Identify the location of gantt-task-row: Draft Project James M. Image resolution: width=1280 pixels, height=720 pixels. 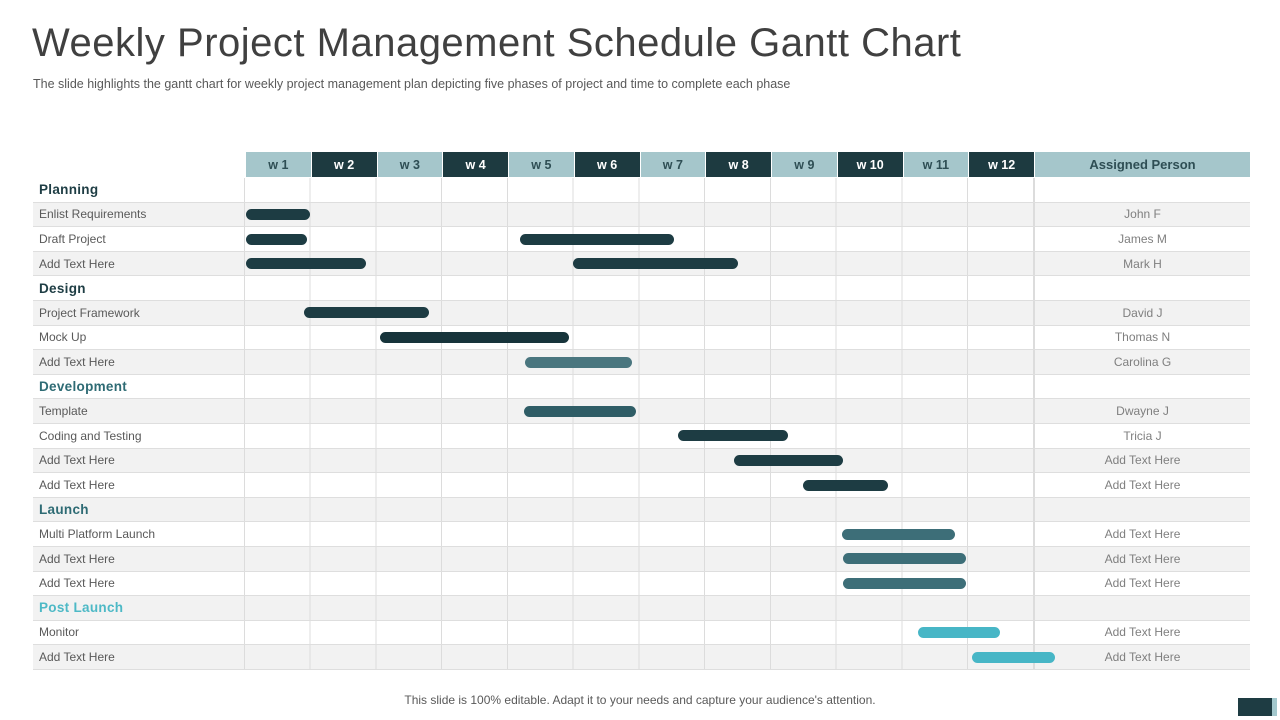
(641, 239).